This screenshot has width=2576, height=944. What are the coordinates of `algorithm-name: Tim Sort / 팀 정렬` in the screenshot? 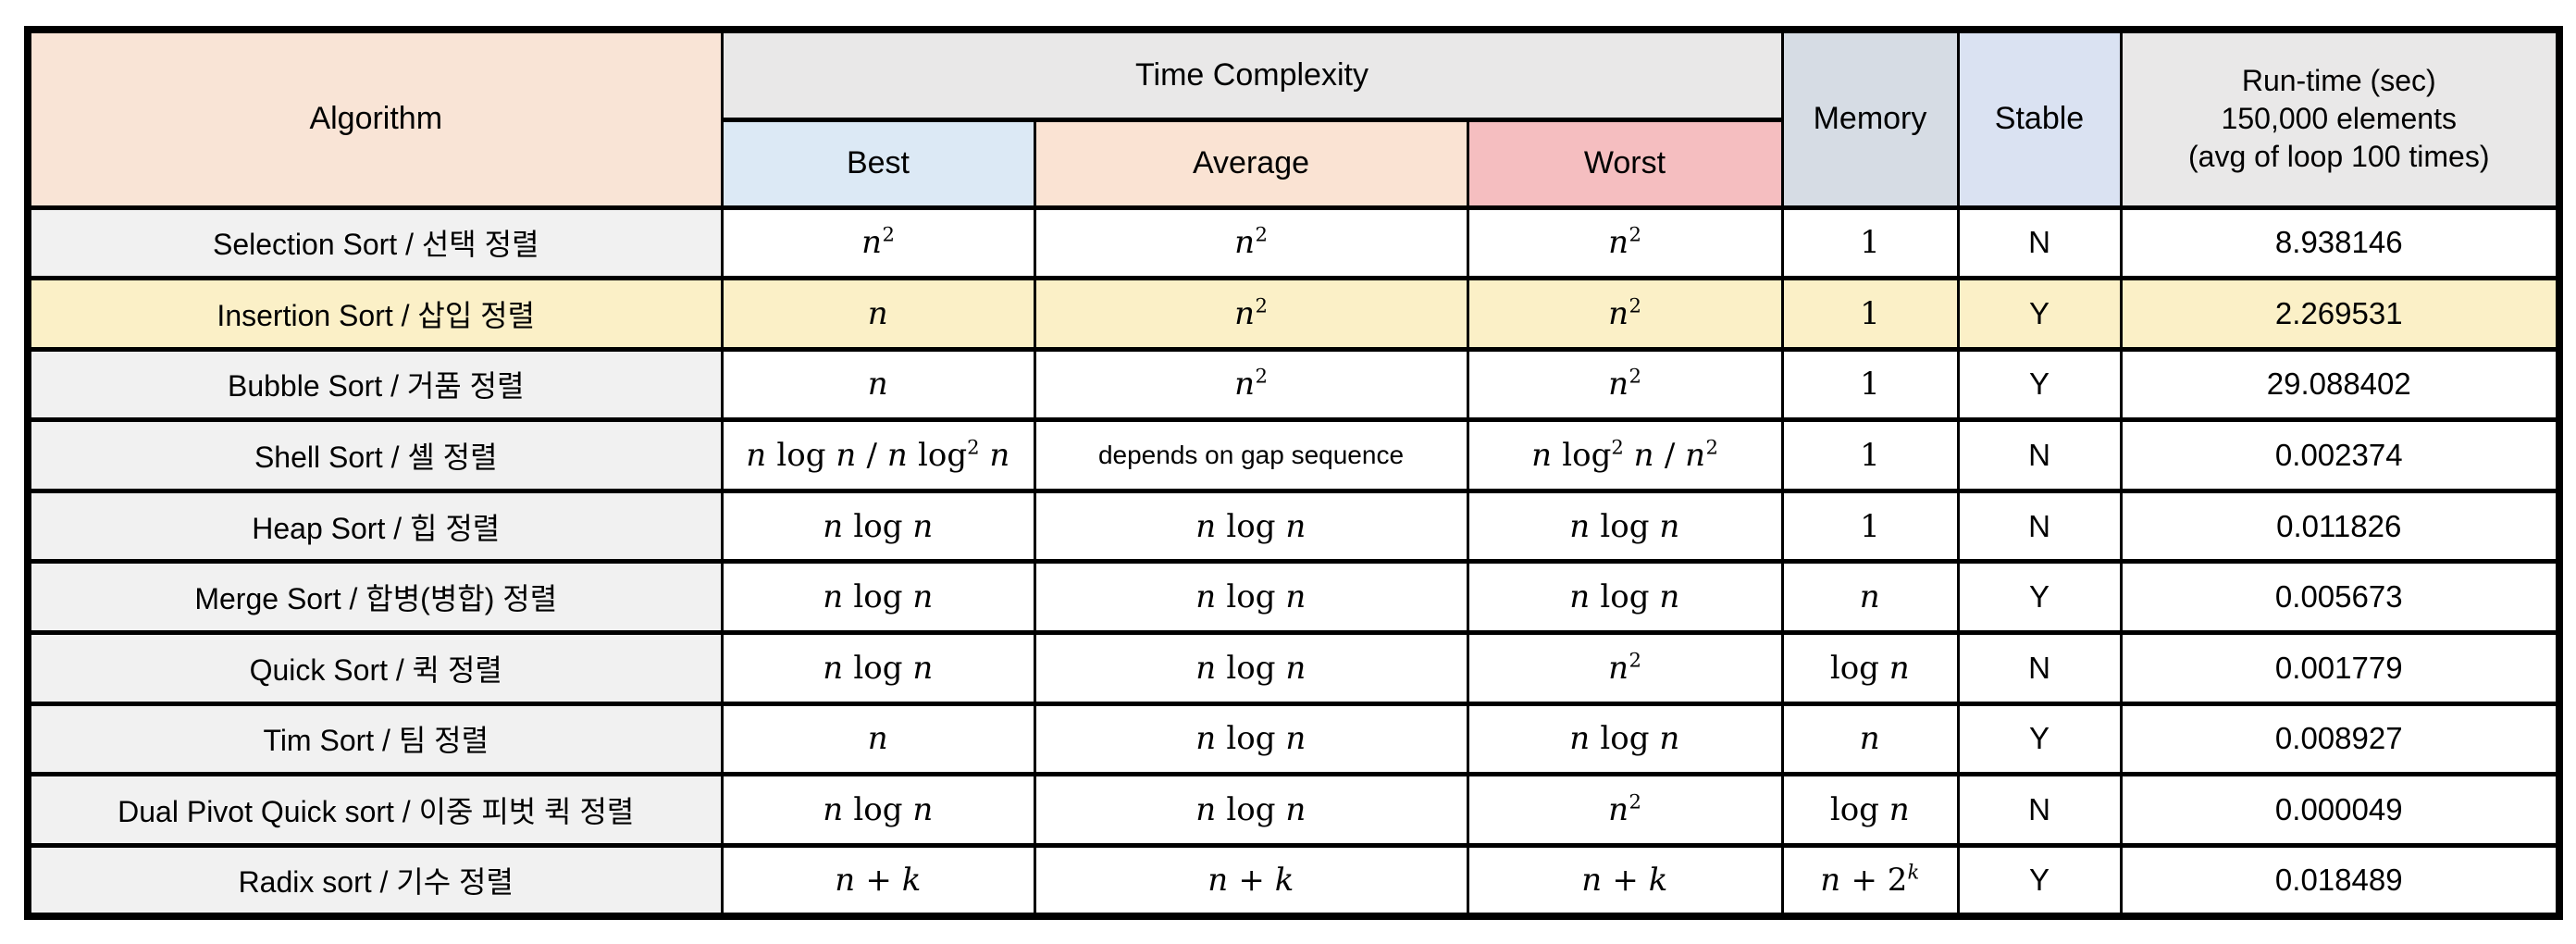 It's located at (375, 739).